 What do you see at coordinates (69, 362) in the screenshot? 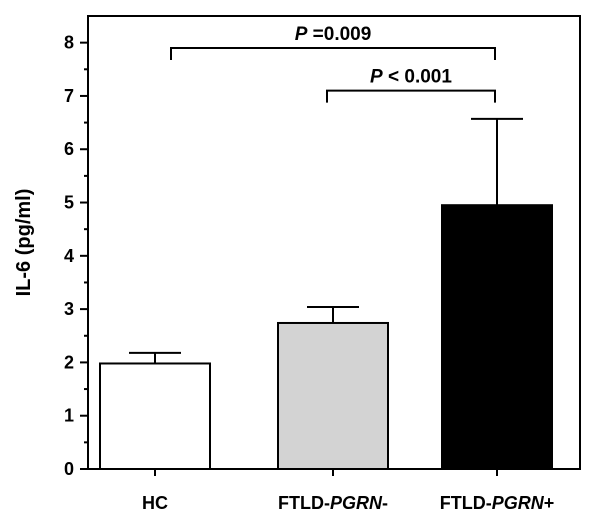
I see `y-tick-label: 2` at bounding box center [69, 362].